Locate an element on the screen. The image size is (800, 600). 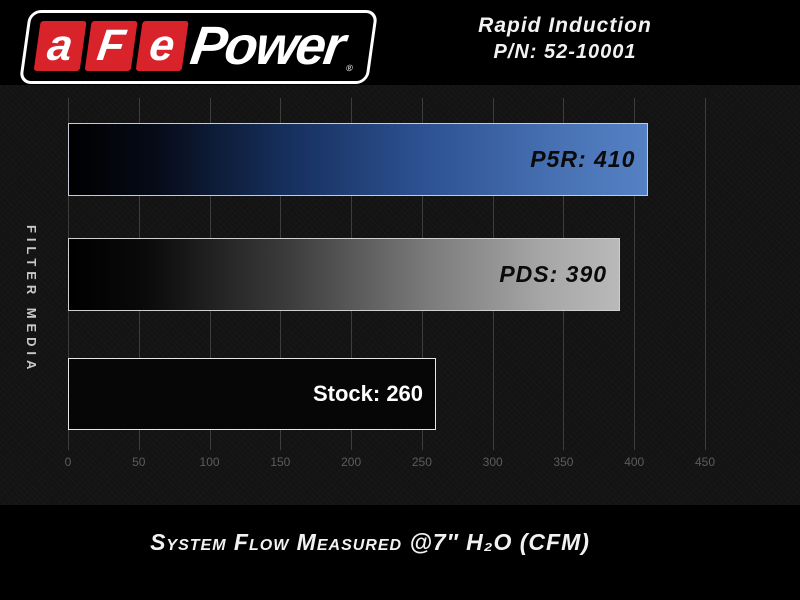
x-tick-label: 250 is located at coordinates (421, 462).